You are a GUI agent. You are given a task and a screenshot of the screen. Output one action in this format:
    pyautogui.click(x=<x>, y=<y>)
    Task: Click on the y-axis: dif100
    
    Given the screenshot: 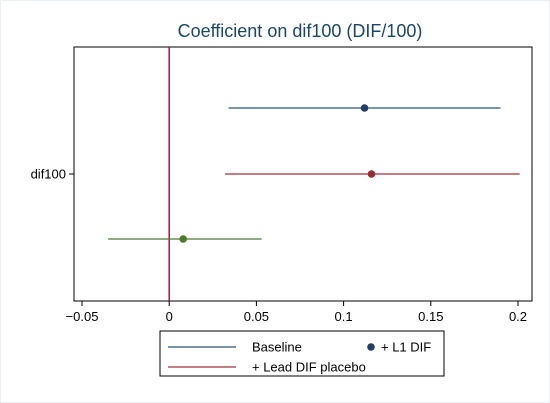 What is the action you would take?
    pyautogui.click(x=52, y=174)
    